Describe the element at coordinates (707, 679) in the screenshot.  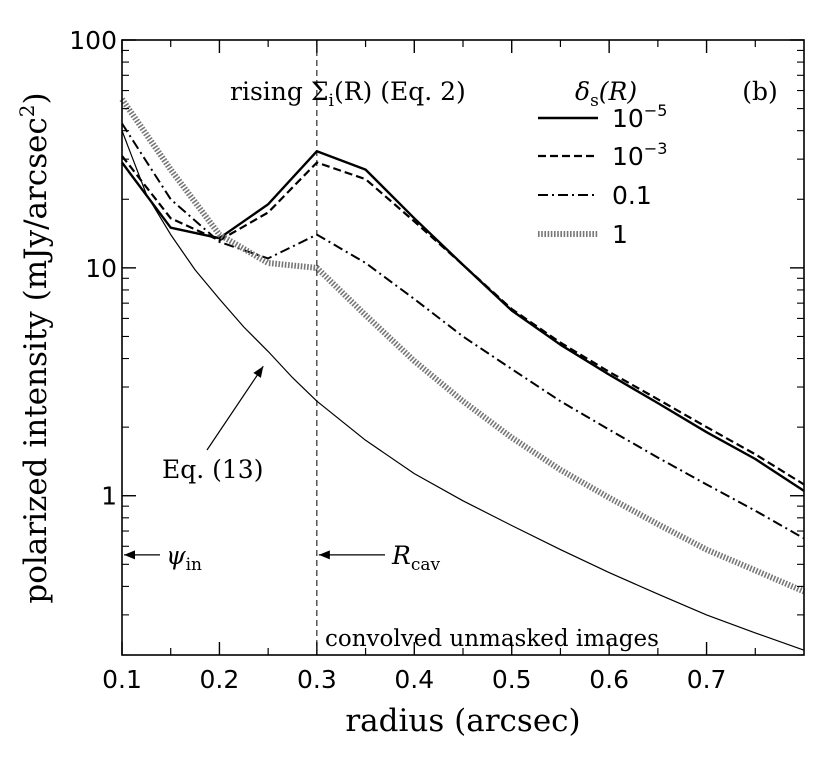
I see `x-tick-label-6: 0.7` at that location.